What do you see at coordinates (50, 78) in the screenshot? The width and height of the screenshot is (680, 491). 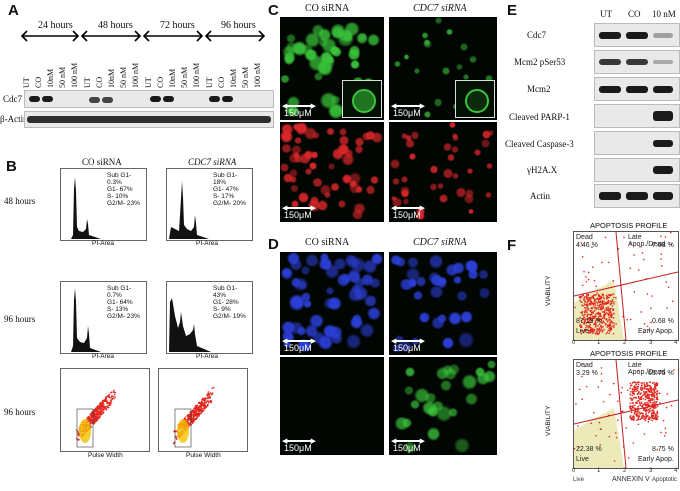 I see `lane-label: 10nM` at bounding box center [50, 78].